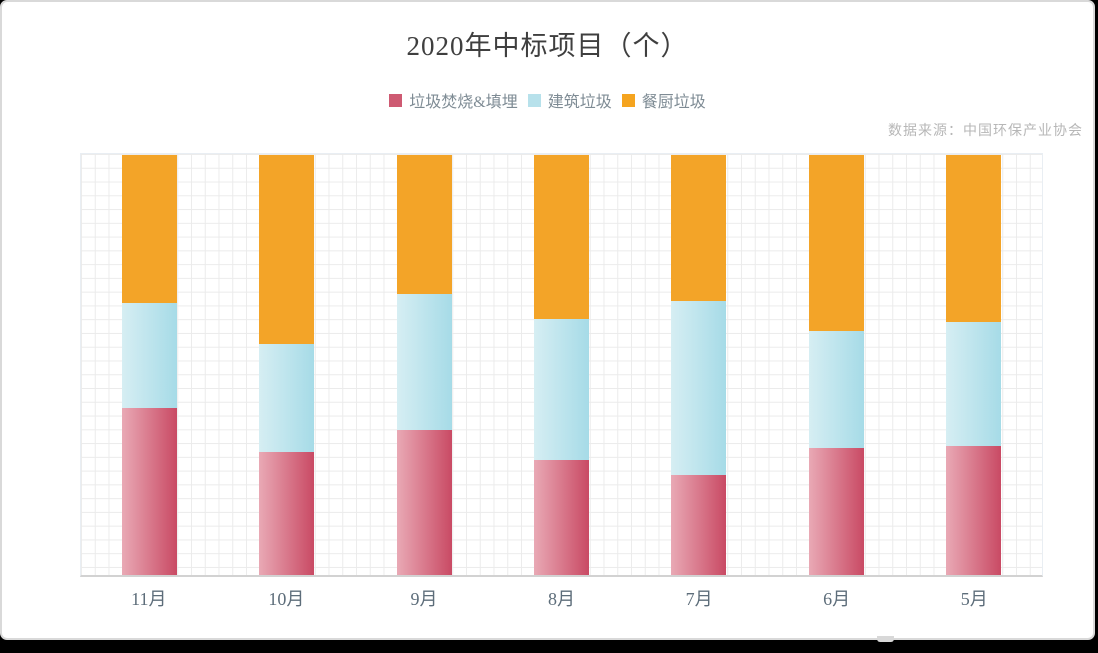  Describe the element at coordinates (149, 599) in the screenshot. I see `x-axis-label: 11月` at that location.